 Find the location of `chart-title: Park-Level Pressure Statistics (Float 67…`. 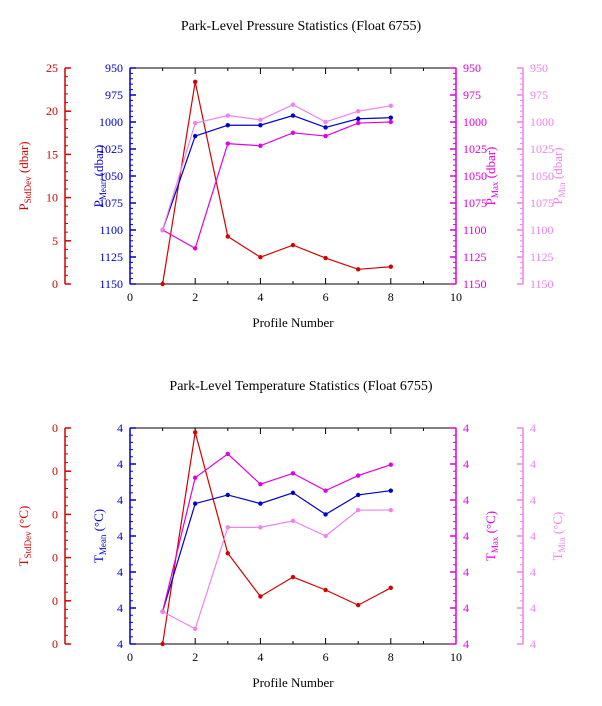

chart-title: Park-Level Pressure Statistics (Float 67… is located at coordinates (301, 26).